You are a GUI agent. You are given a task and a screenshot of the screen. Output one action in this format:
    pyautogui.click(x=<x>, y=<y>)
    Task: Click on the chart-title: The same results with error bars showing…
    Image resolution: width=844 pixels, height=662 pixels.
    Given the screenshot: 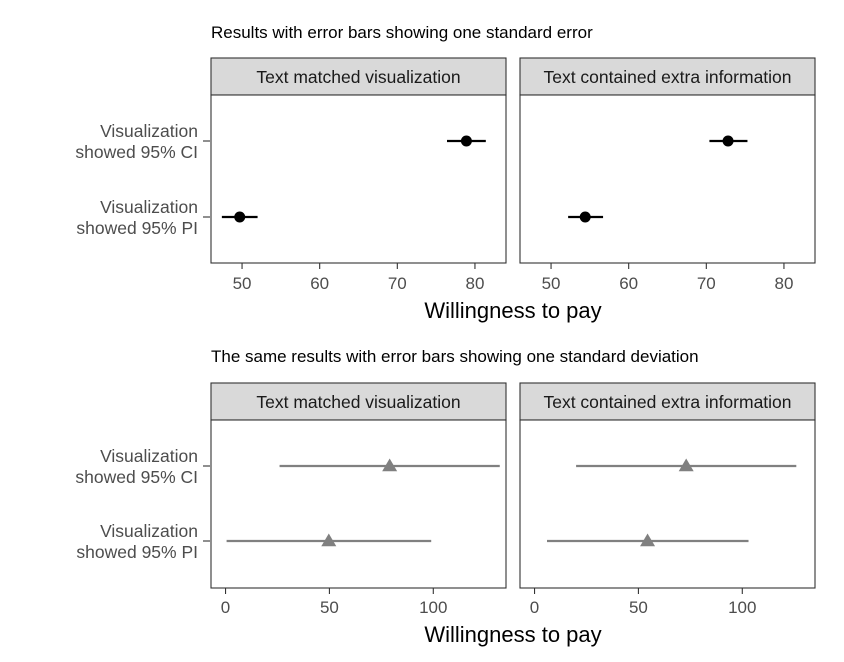 What is the action you would take?
    pyautogui.click(x=455, y=356)
    